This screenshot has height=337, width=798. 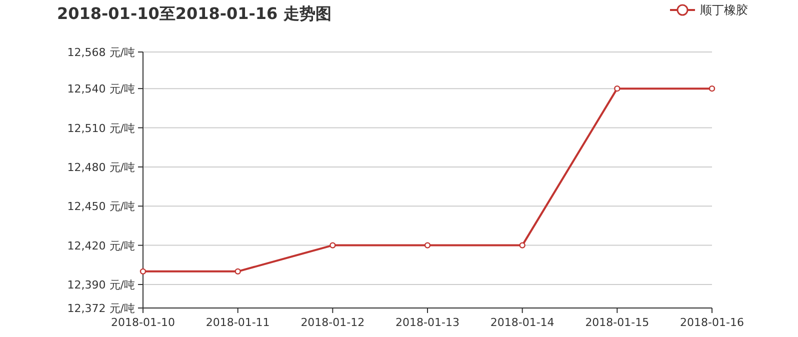 I want to click on x-tick-label: 2018-01-16, so click(x=712, y=322).